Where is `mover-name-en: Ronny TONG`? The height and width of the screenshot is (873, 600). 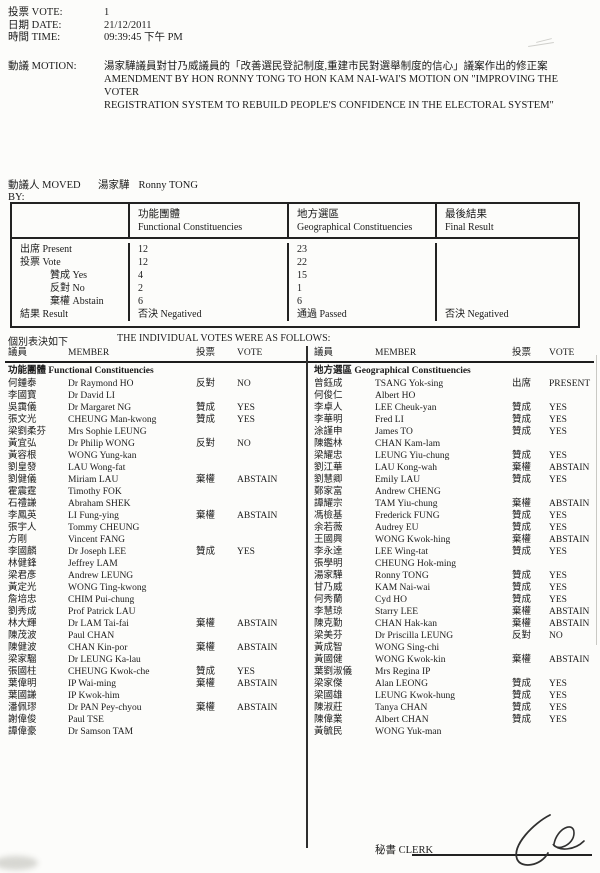
mover-name-en: Ronny TONG is located at coordinates (168, 185).